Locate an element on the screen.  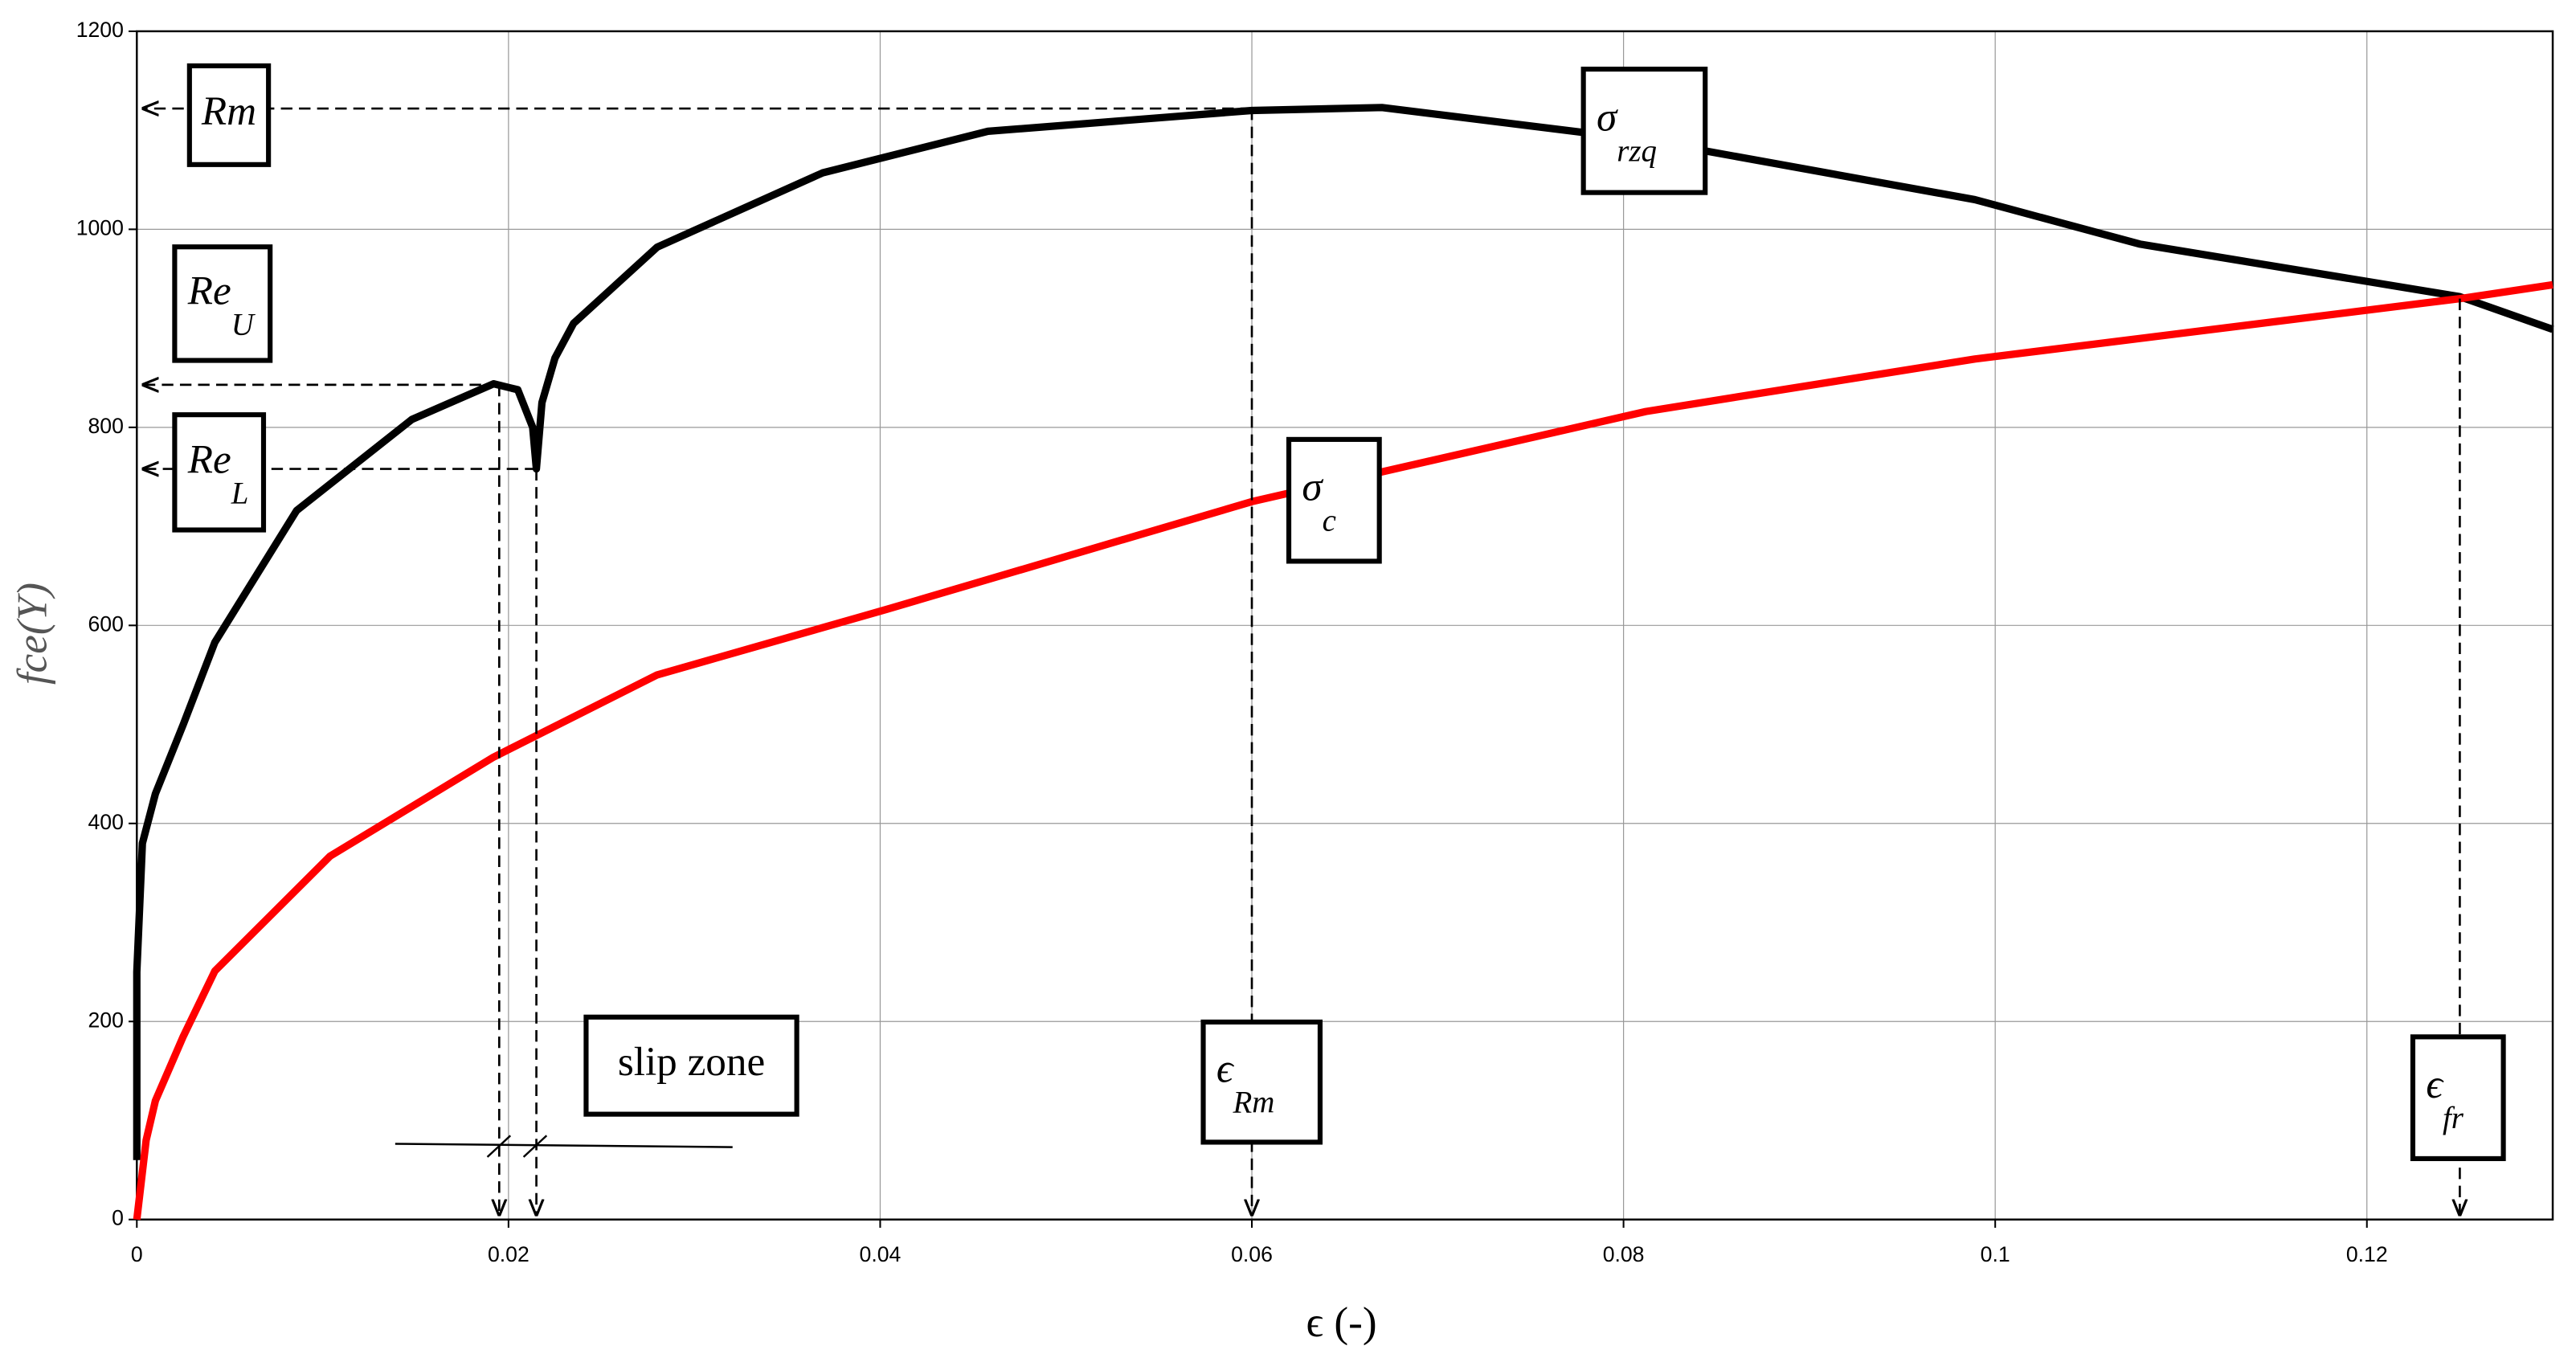
annotation: Rm is located at coordinates (229, 115).